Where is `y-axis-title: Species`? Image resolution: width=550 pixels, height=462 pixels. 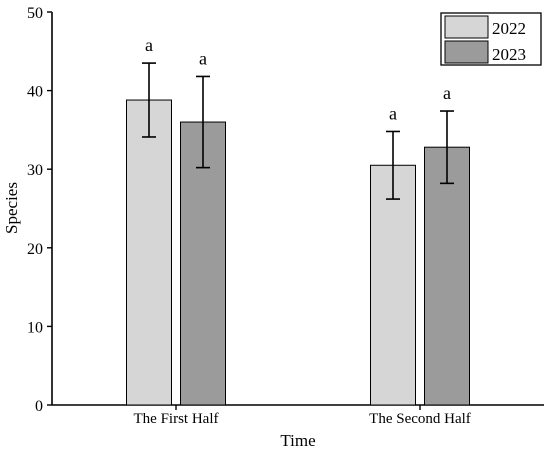 y-axis-title: Species is located at coordinates (11, 208).